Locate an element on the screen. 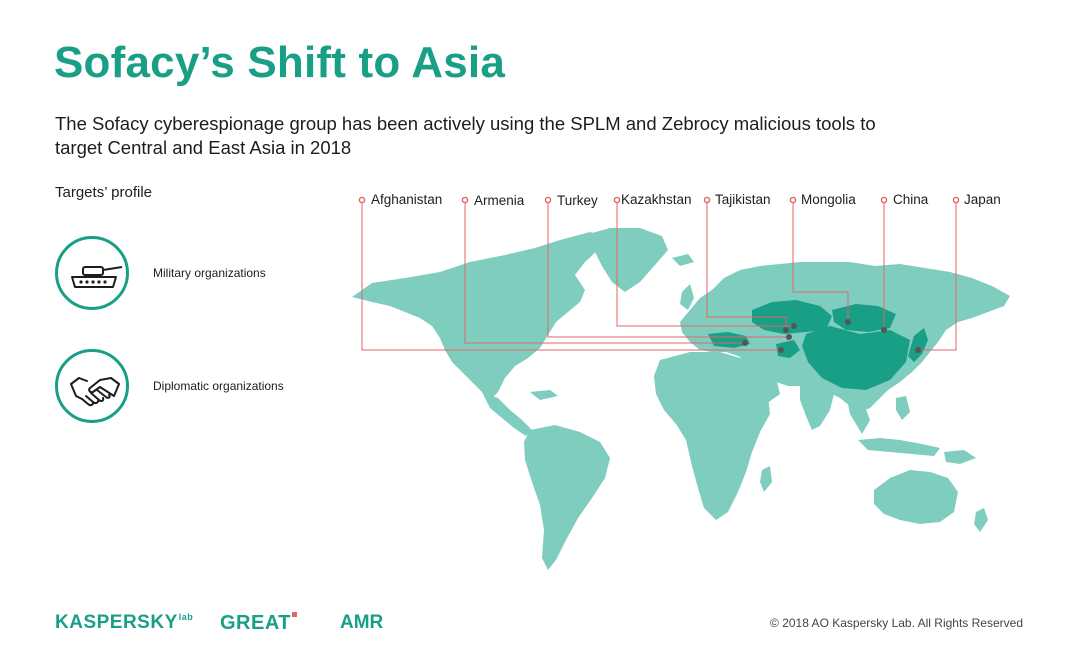 This screenshot has width=1080, height=662. north-america is located at coordinates (481, 316).